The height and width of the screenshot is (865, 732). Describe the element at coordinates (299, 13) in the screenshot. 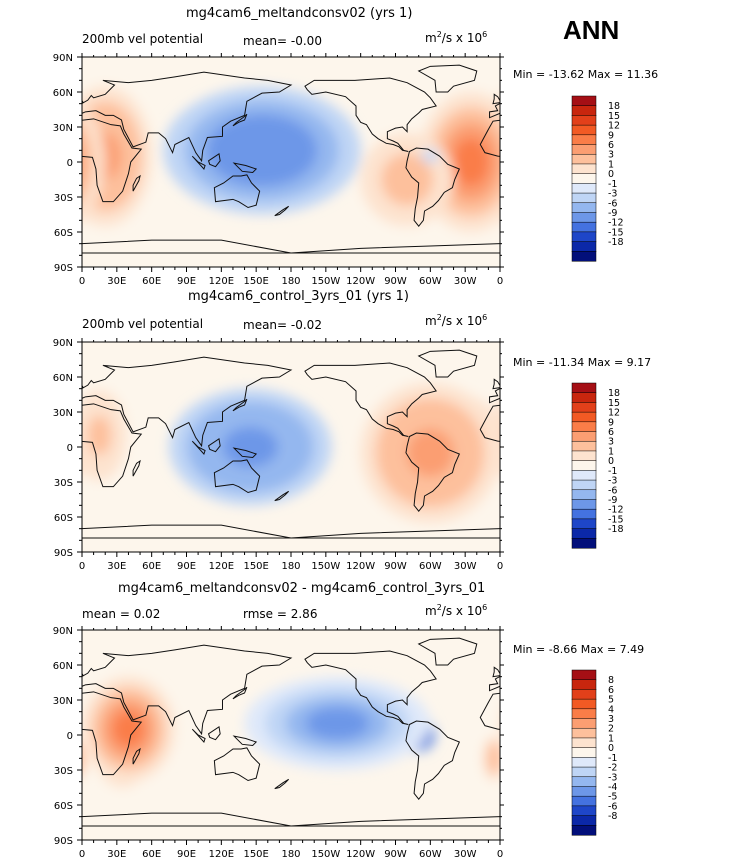

I see `panel1-title: mg4cam6_meltandconsv02 (yrs 1)` at that location.